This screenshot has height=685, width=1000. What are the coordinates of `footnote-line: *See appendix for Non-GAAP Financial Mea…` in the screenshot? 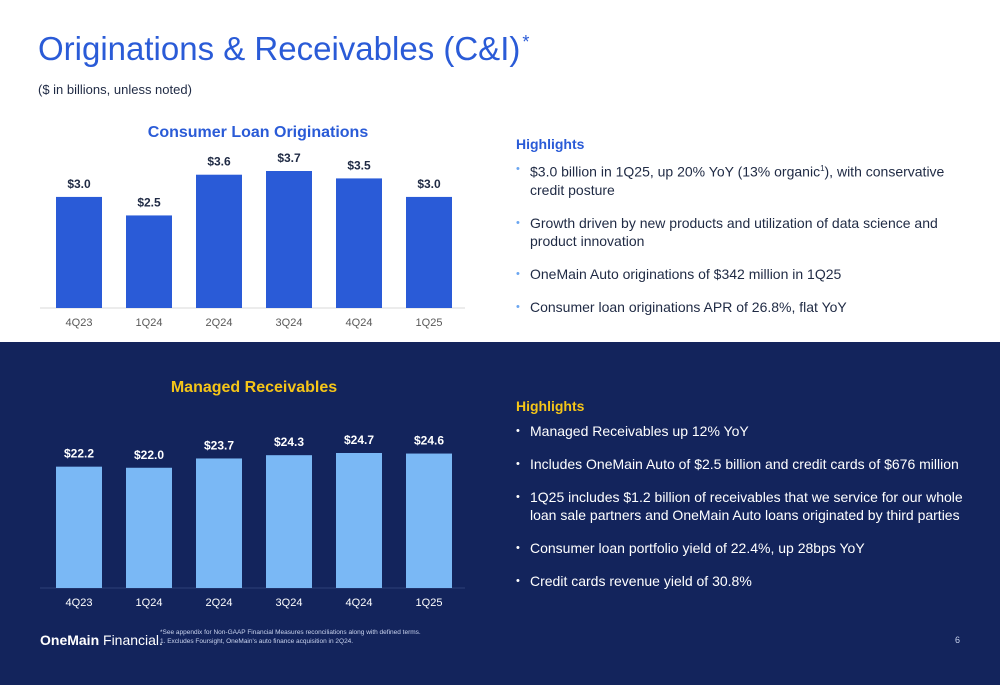 It's located at (290, 632).